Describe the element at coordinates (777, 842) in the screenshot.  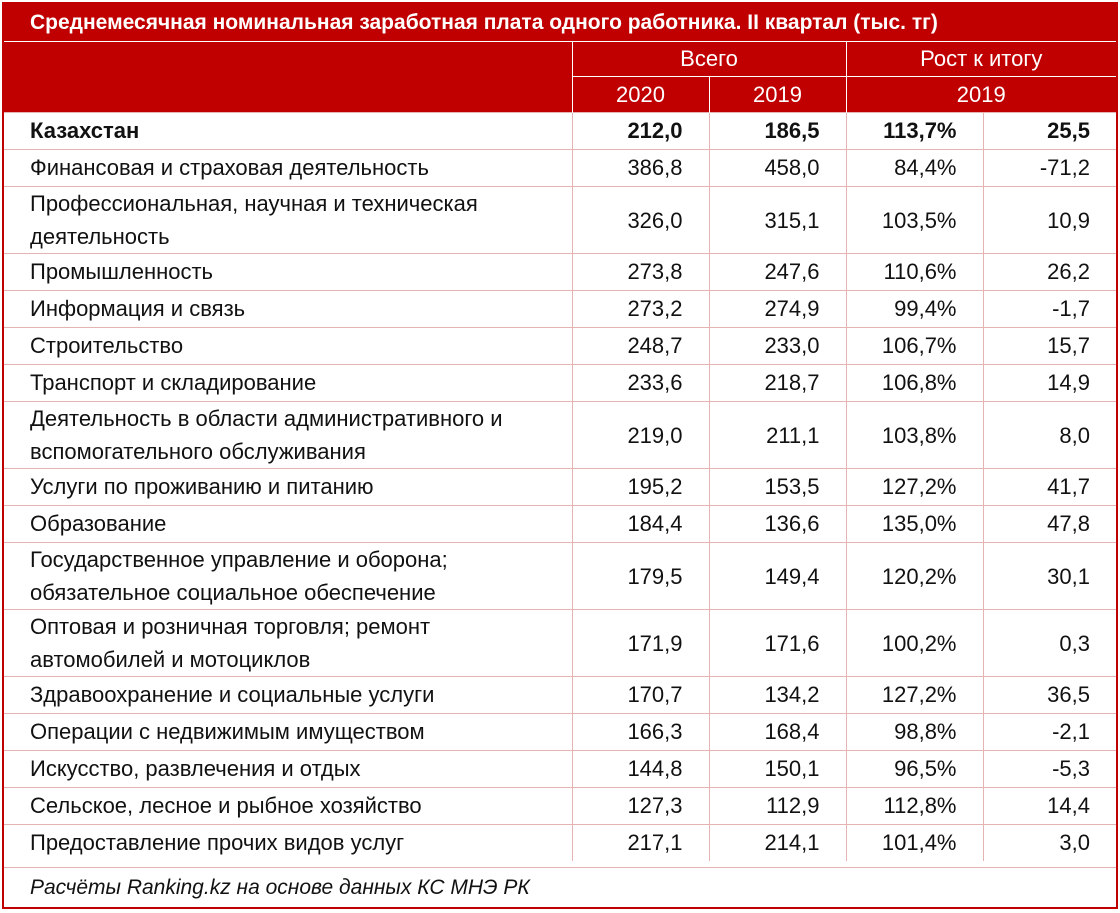
I see `row-value-2019-cell: 214,1` at that location.